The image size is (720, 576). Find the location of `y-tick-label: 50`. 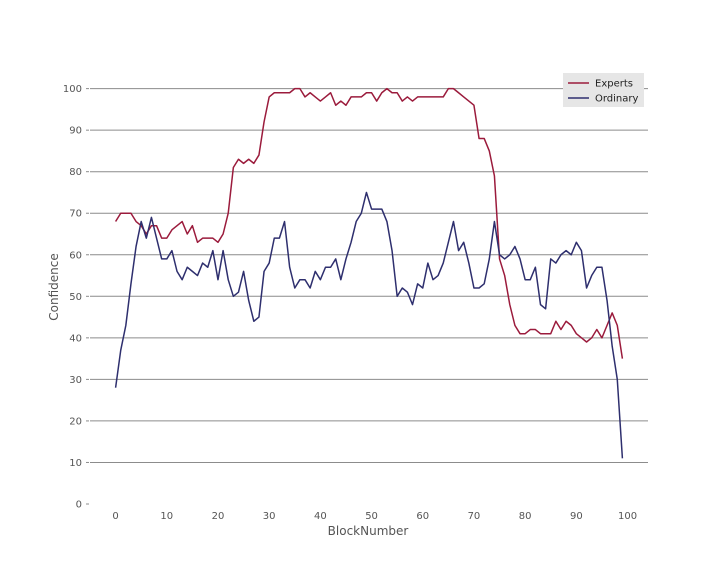

y-tick-label: 50 is located at coordinates (75, 297).